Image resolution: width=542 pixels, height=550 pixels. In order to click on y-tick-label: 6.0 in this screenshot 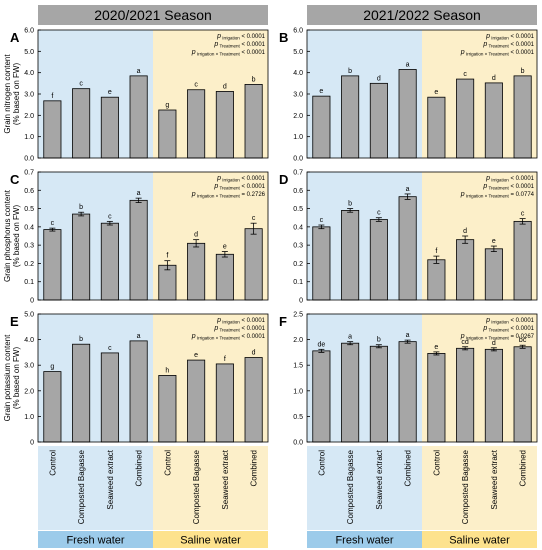, I will do `click(29, 31)`.